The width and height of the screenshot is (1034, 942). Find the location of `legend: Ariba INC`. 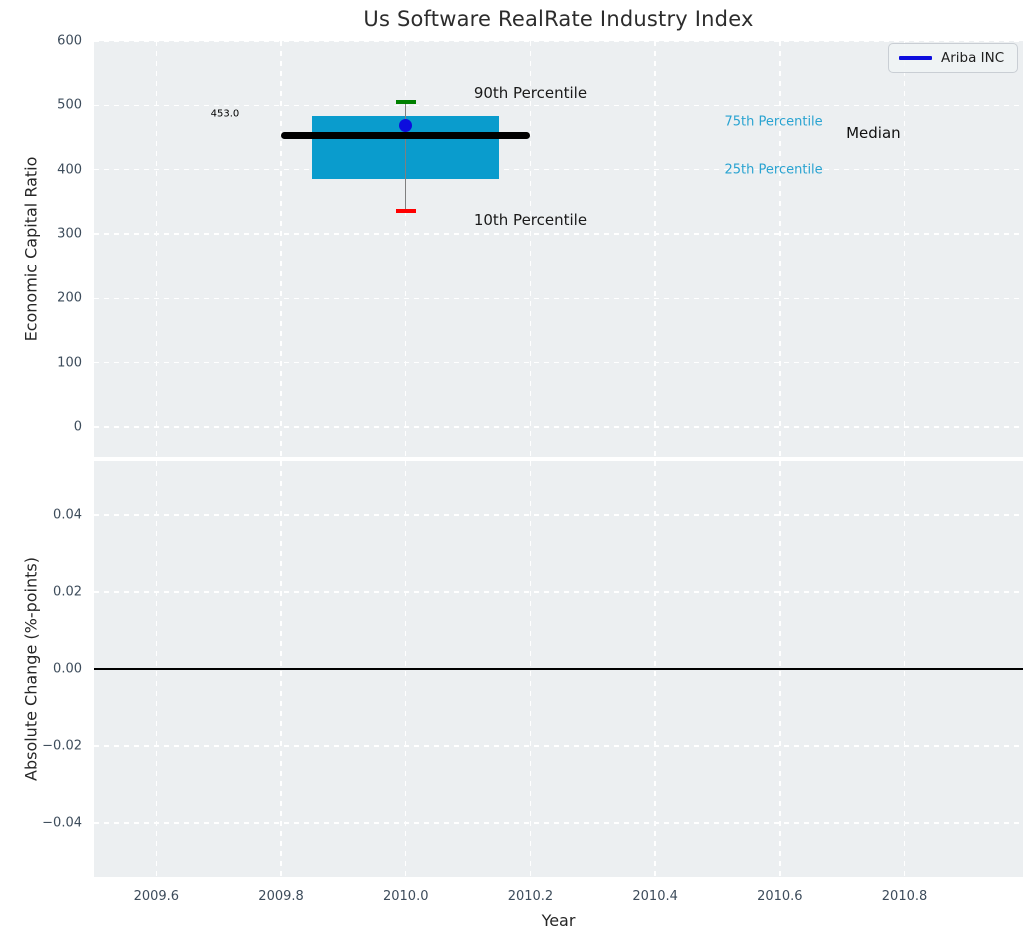

legend: Ariba INC is located at coordinates (953, 58).